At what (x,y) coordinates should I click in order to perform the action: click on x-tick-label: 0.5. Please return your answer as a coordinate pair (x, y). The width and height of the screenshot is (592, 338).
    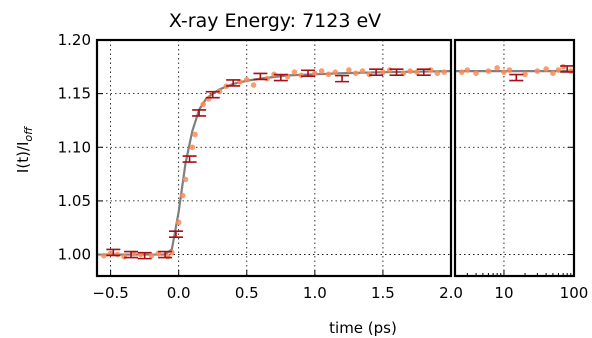
    Looking at the image, I should click on (247, 293).